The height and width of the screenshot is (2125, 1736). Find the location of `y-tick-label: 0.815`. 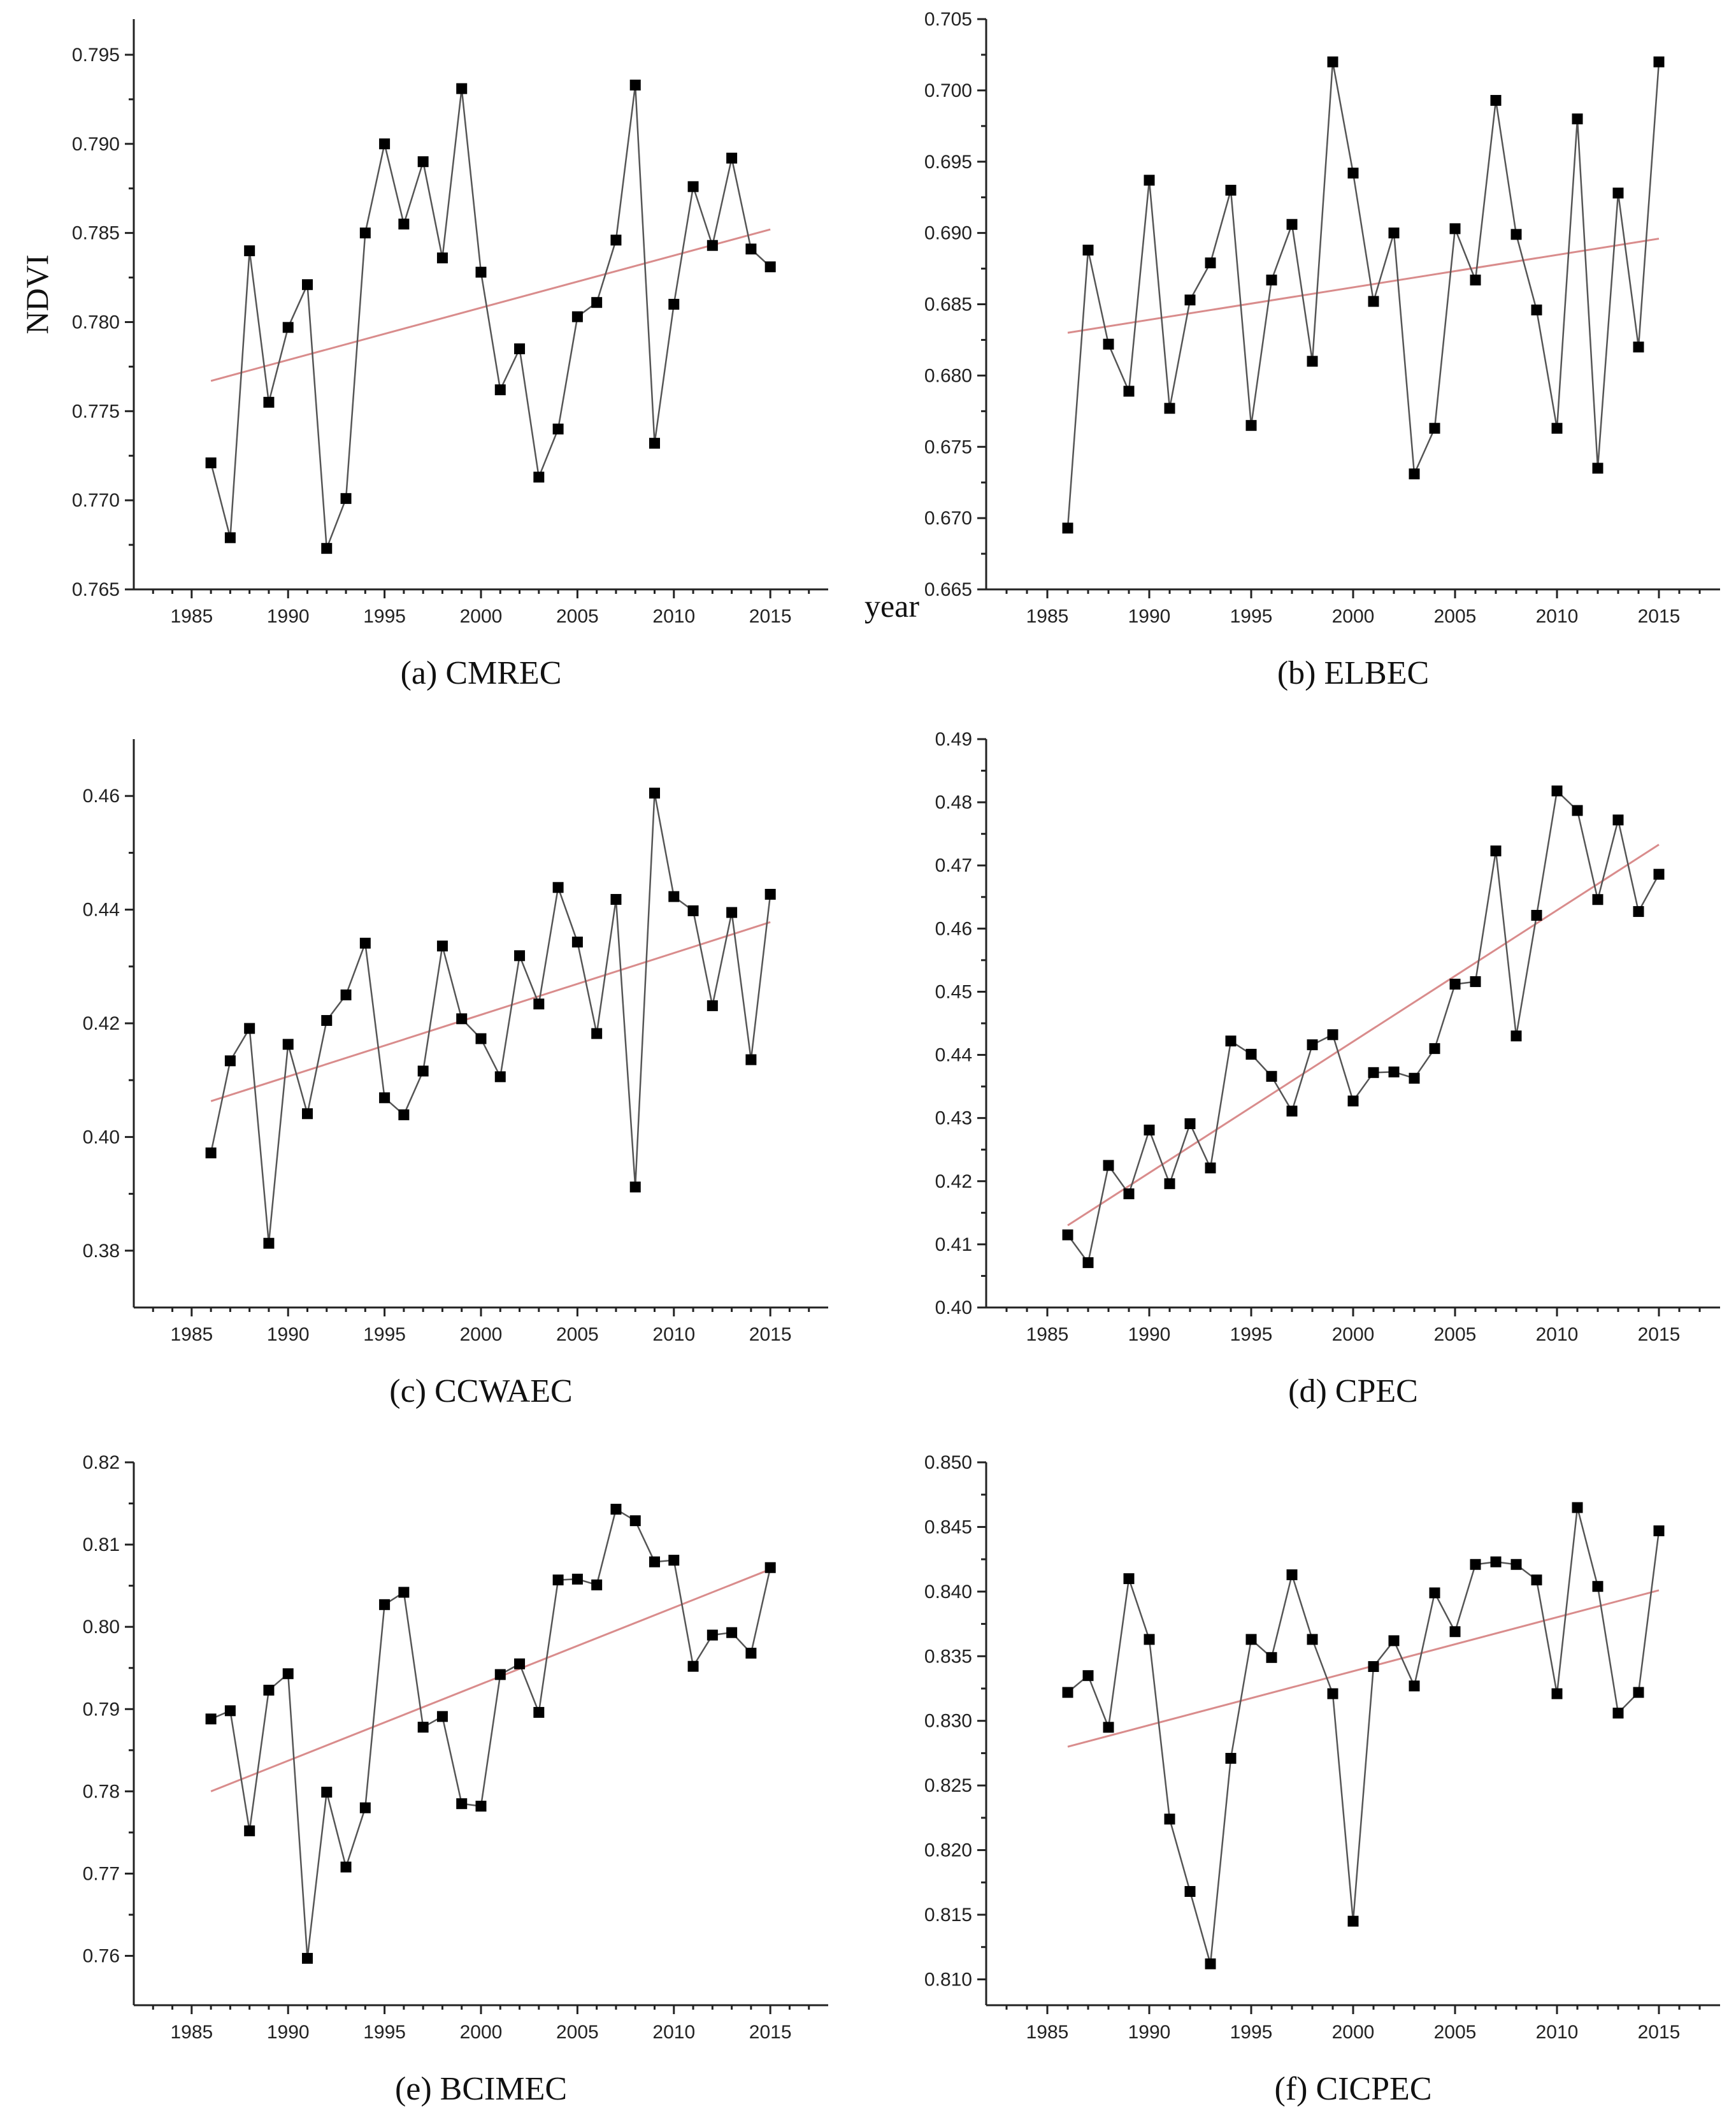

y-tick-label: 0.815 is located at coordinates (948, 1915).